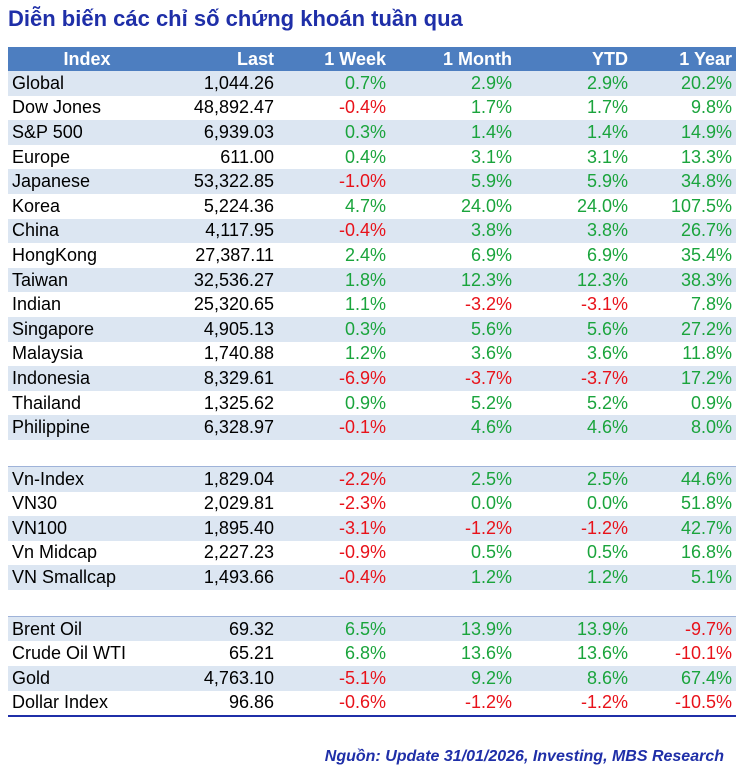 This screenshot has height=773, width=754. I want to click on cell-week: -0.1%, so click(334, 427).